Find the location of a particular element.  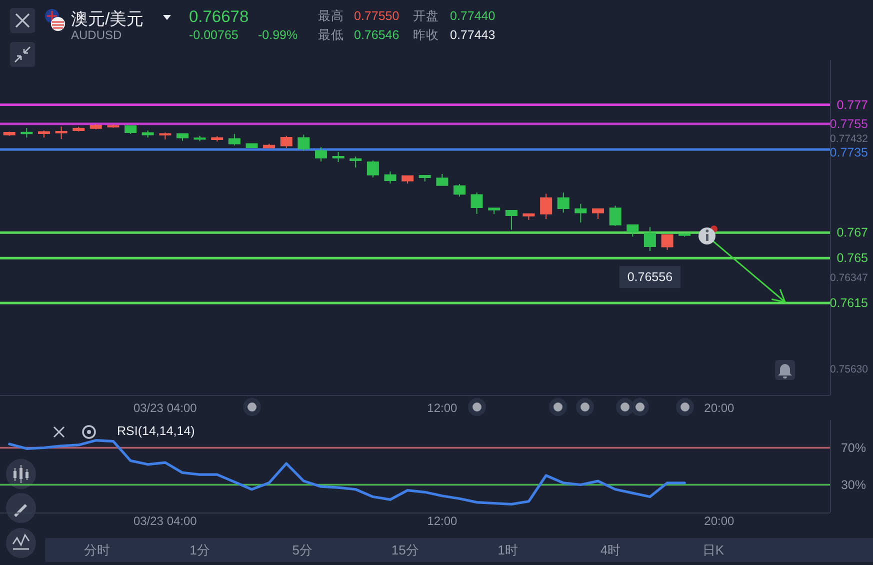

ref-line-label: 0.765 is located at coordinates (852, 258).